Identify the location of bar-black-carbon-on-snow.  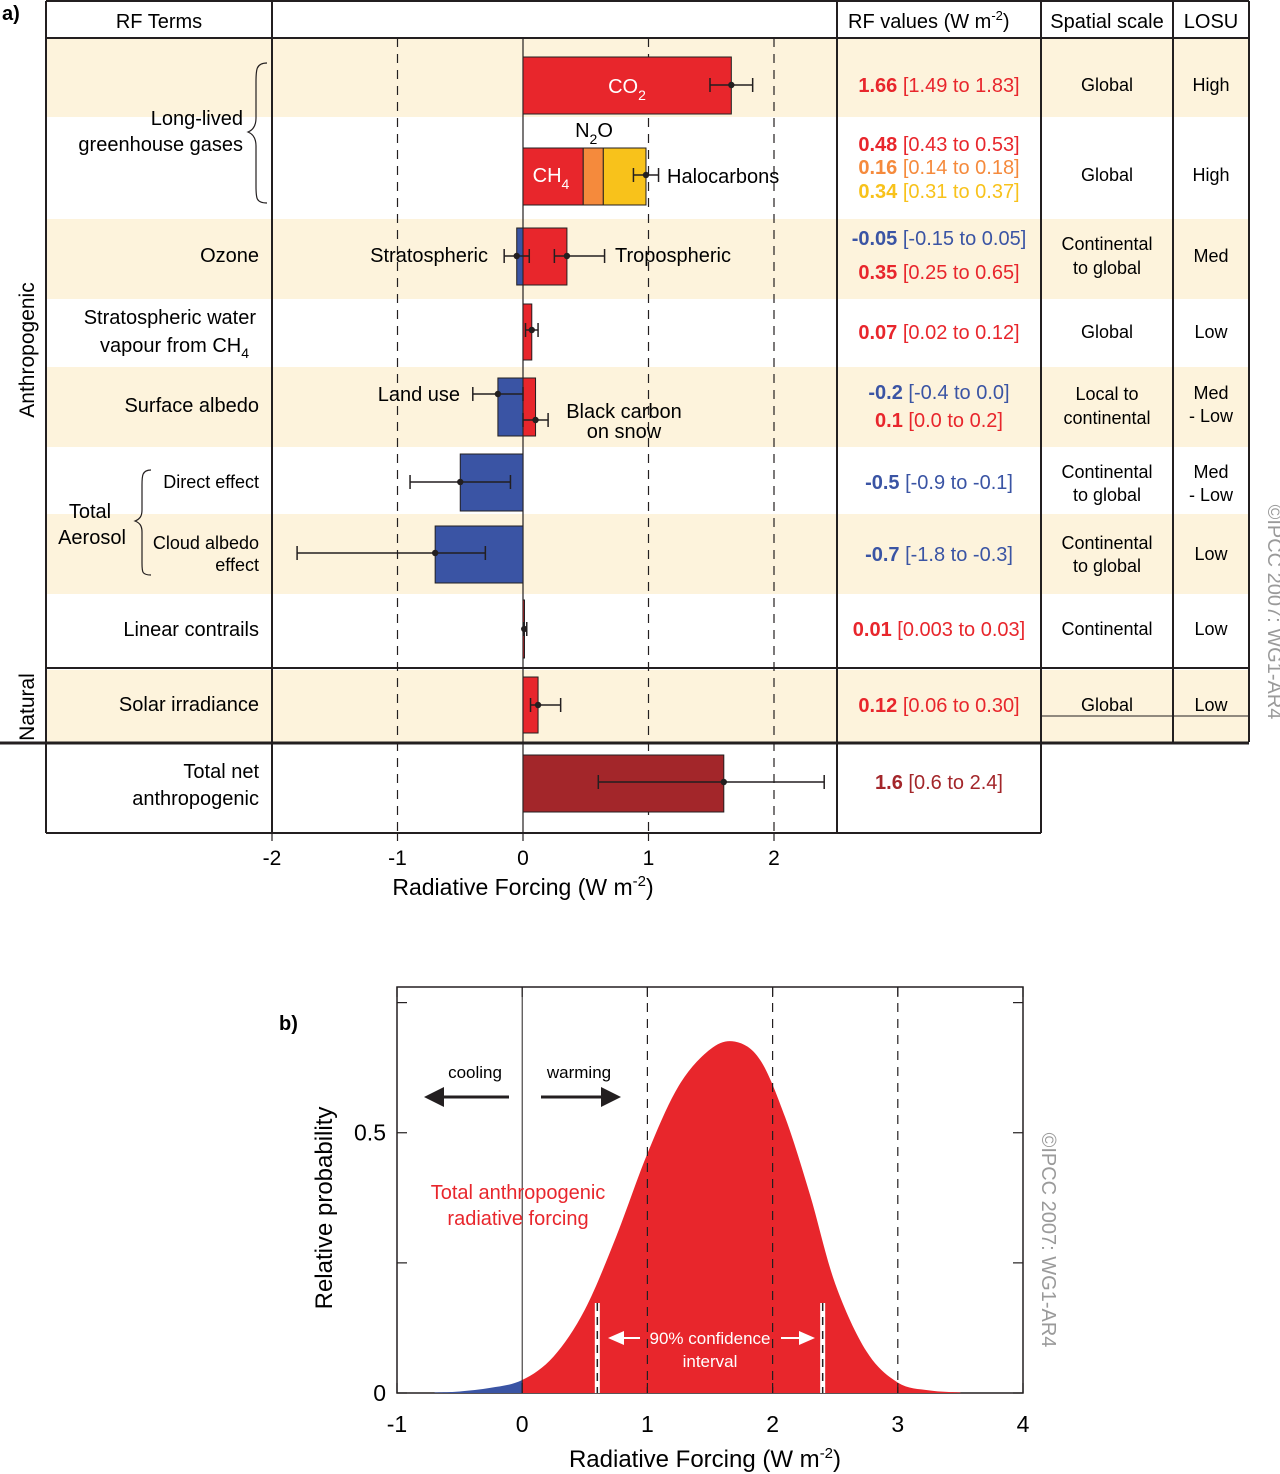
(529, 407).